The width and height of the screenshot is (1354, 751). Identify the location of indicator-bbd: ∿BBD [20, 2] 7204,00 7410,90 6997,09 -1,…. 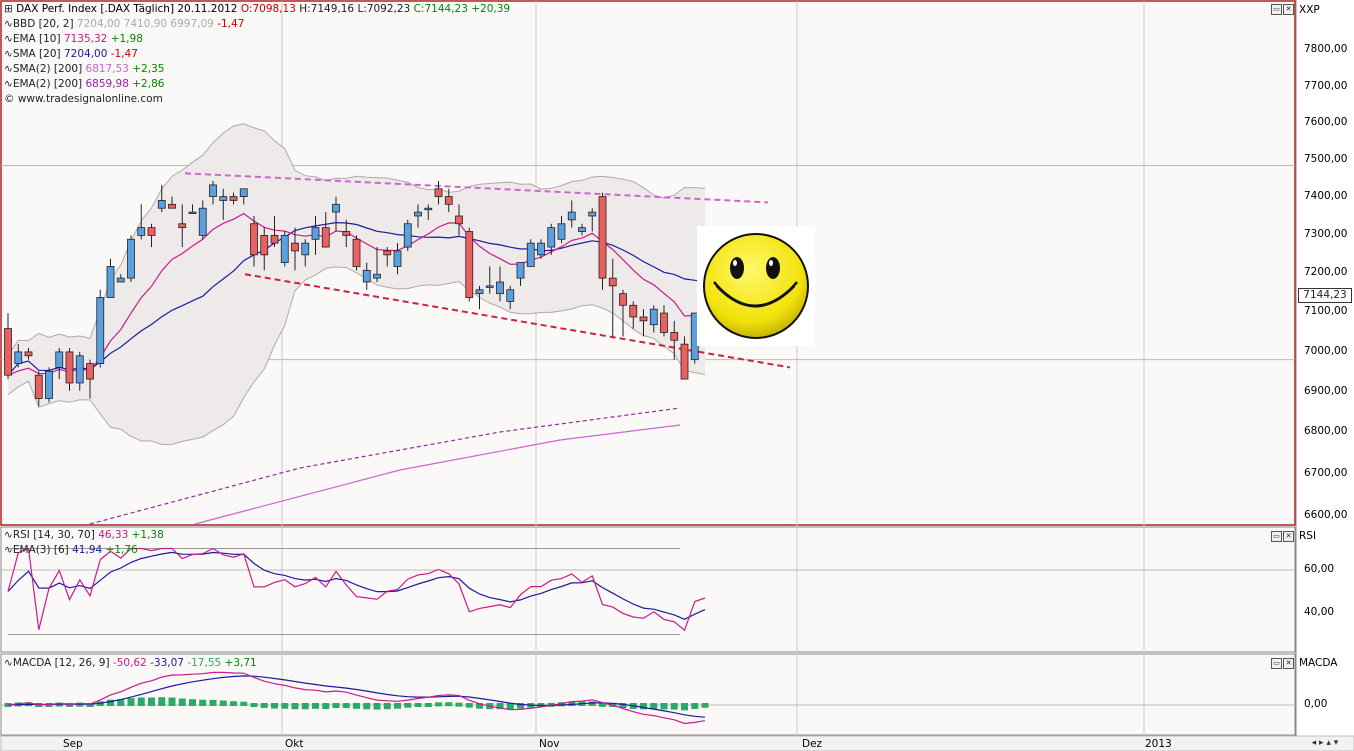
(124, 24).